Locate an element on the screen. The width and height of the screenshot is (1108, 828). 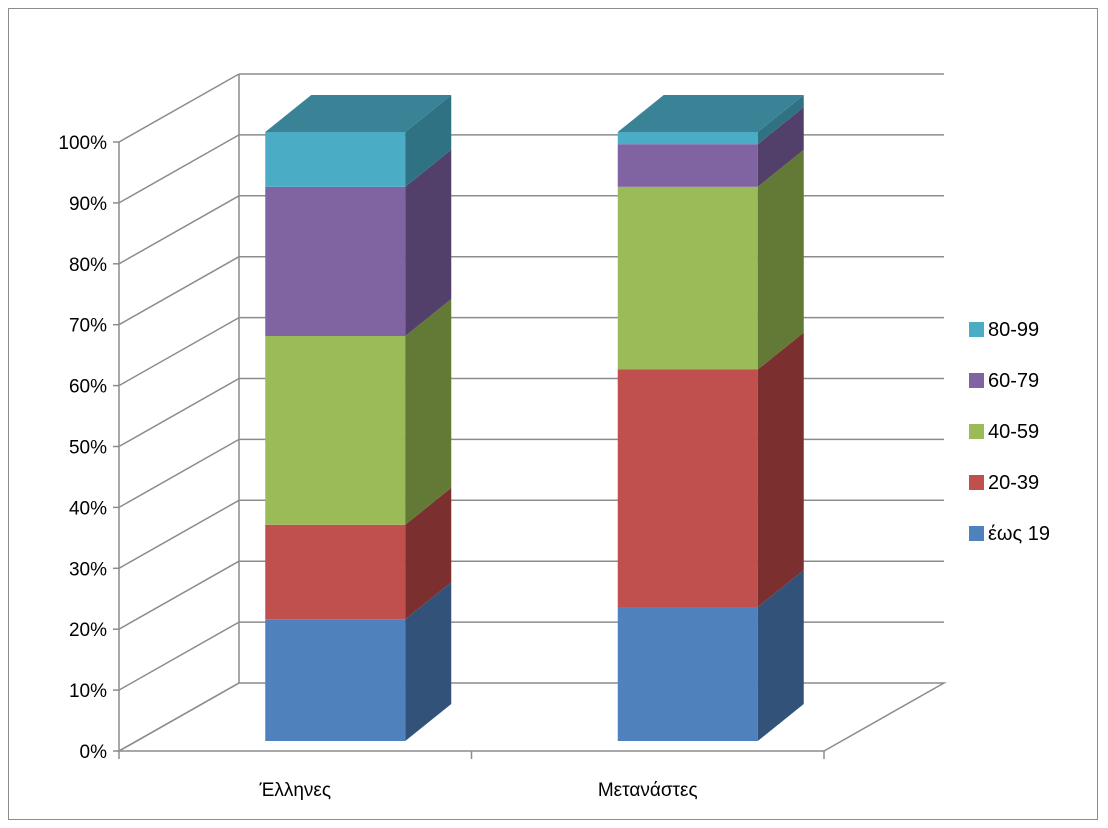
x-tick-label: Μετανάστες is located at coordinates (648, 790).